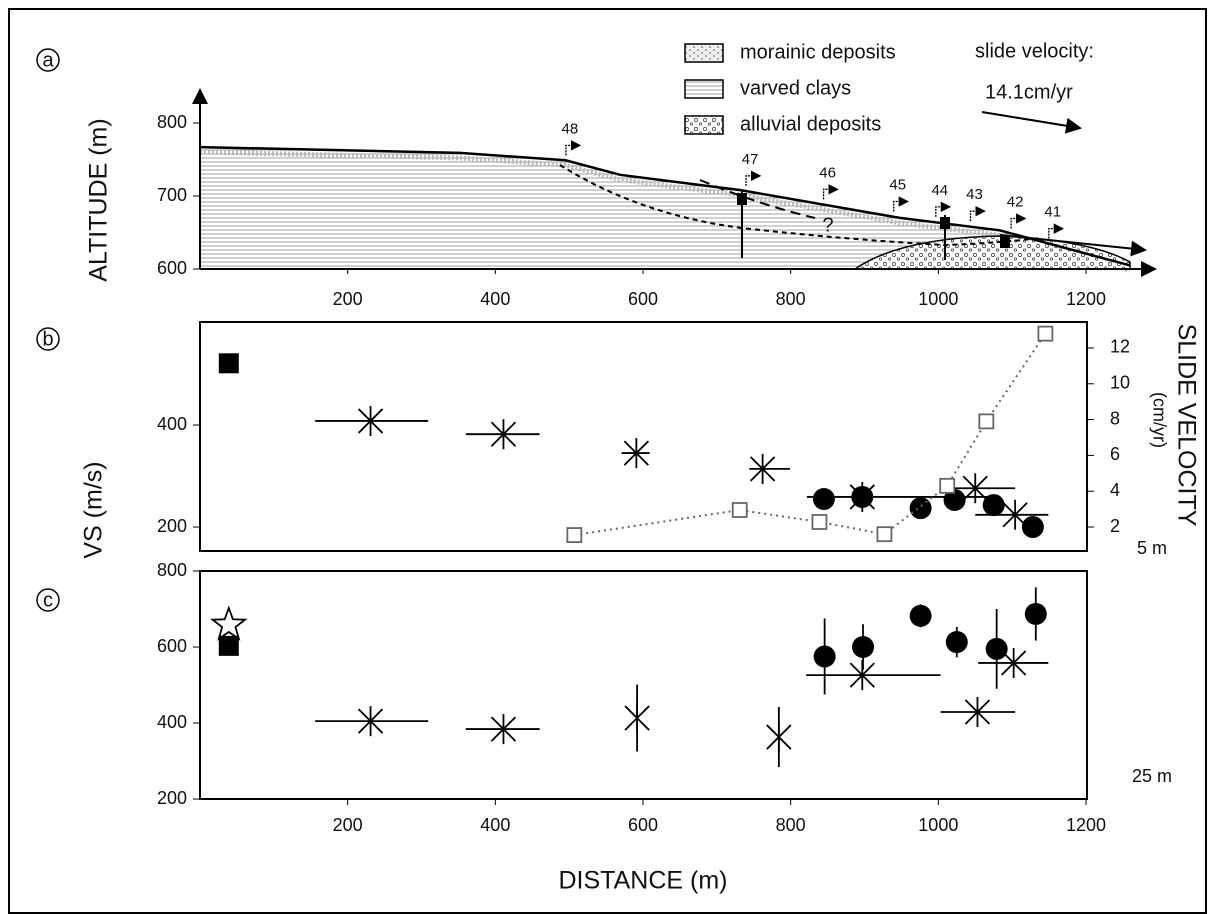  Describe the element at coordinates (1152, 776) in the screenshot. I see `depth-label: 25 m` at that location.